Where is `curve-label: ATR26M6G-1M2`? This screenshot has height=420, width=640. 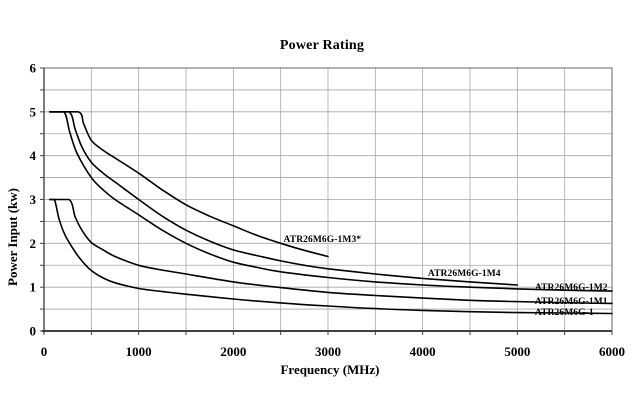 curve-label: ATR26M6G-1M2 is located at coordinates (571, 288).